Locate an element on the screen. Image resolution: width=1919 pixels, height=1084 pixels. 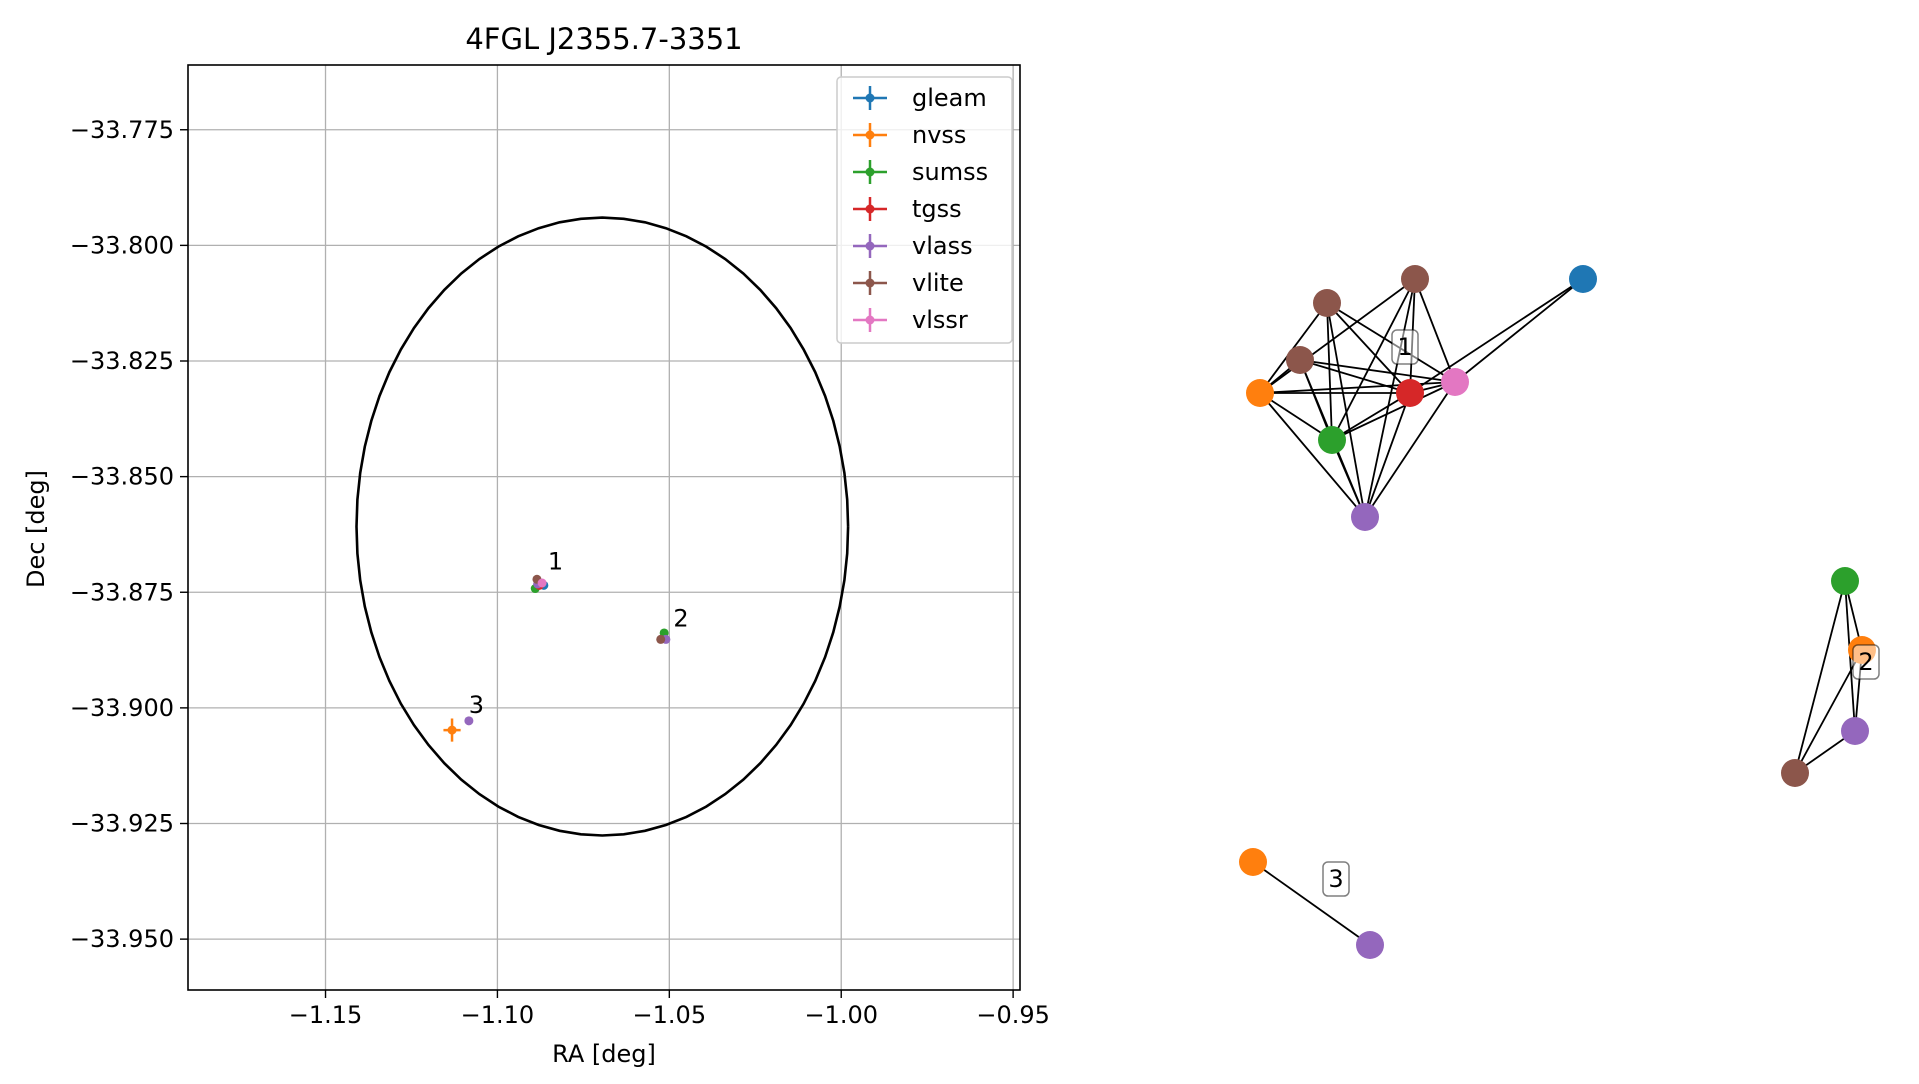
cluster-label-3: 3 is located at coordinates (1336, 879).